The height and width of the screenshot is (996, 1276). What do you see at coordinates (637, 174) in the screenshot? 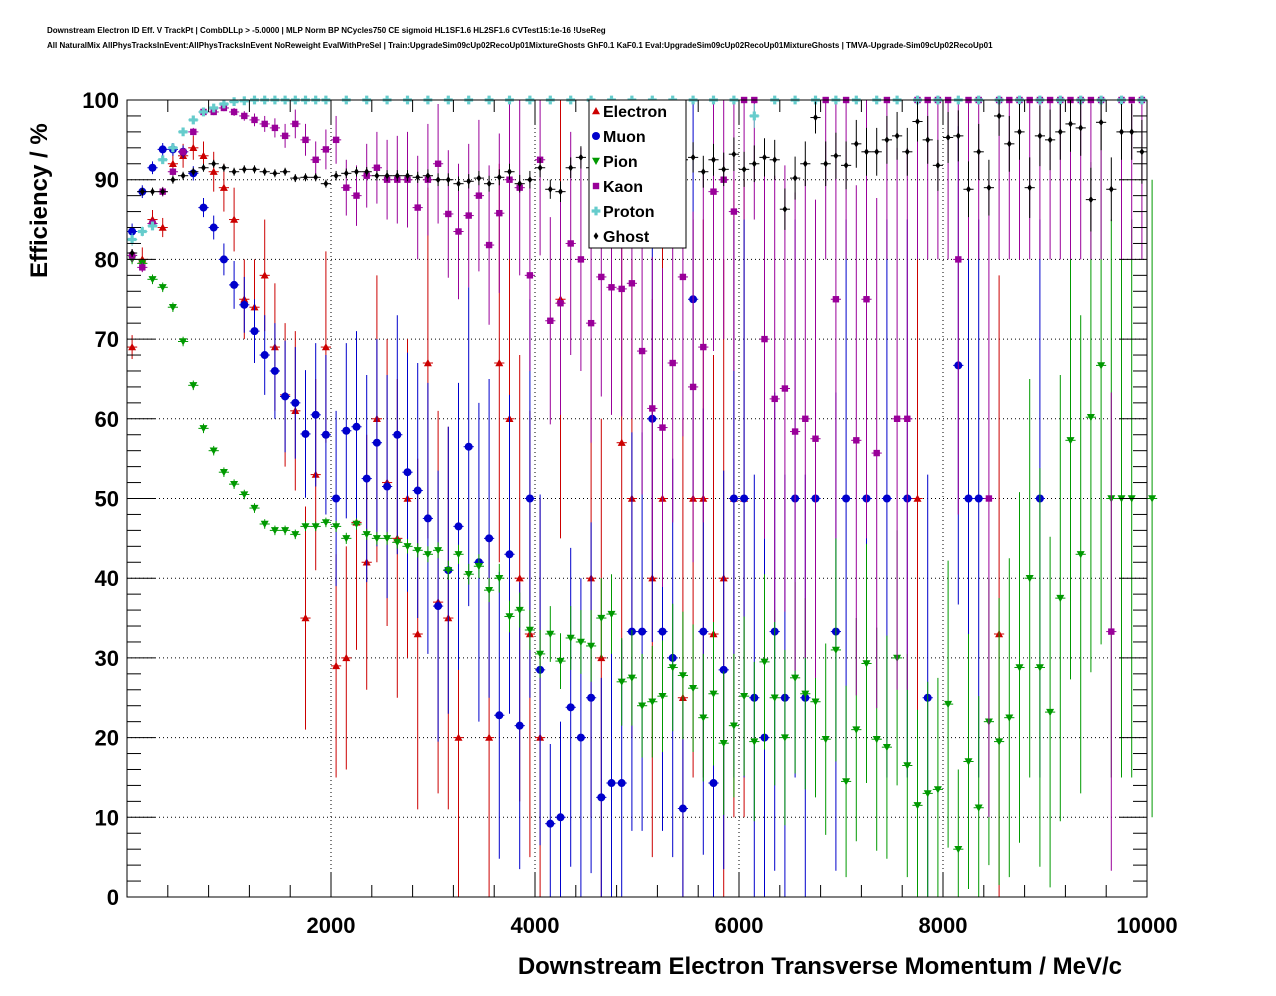
I see `legend-box` at bounding box center [637, 174].